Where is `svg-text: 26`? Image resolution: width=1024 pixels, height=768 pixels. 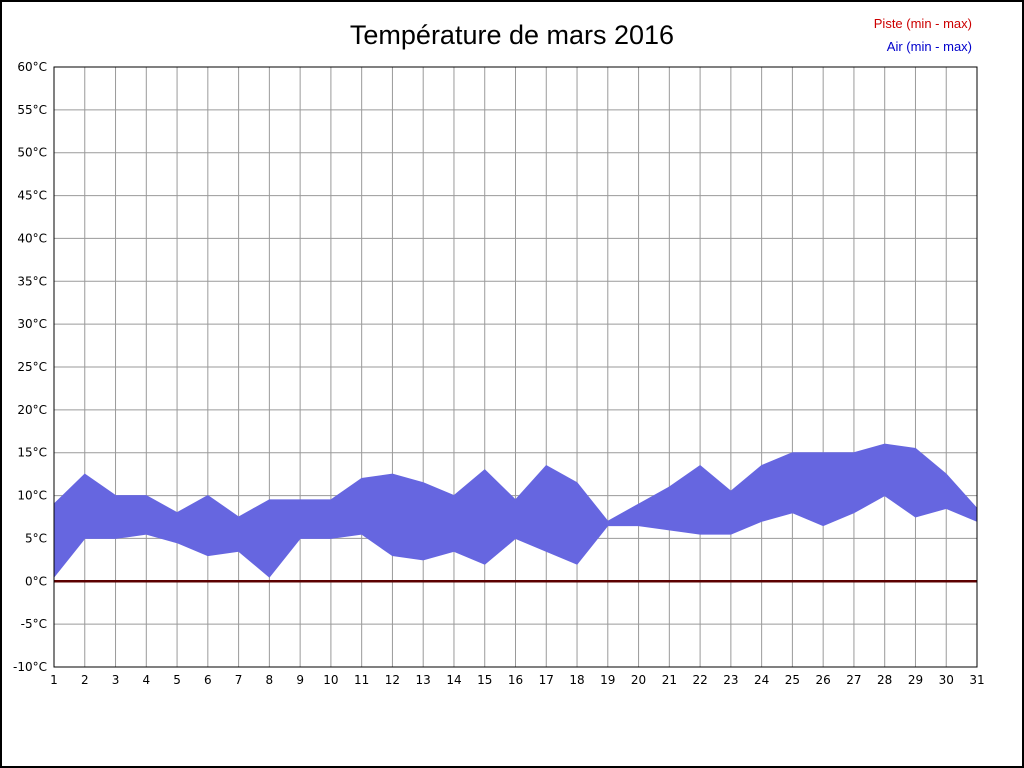 svg-text: 26 is located at coordinates (823, 680).